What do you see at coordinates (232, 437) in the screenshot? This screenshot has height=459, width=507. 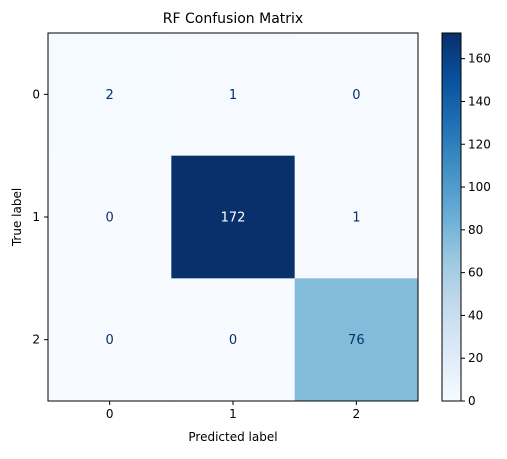 I see `x-axis-label: Predicted label` at bounding box center [232, 437].